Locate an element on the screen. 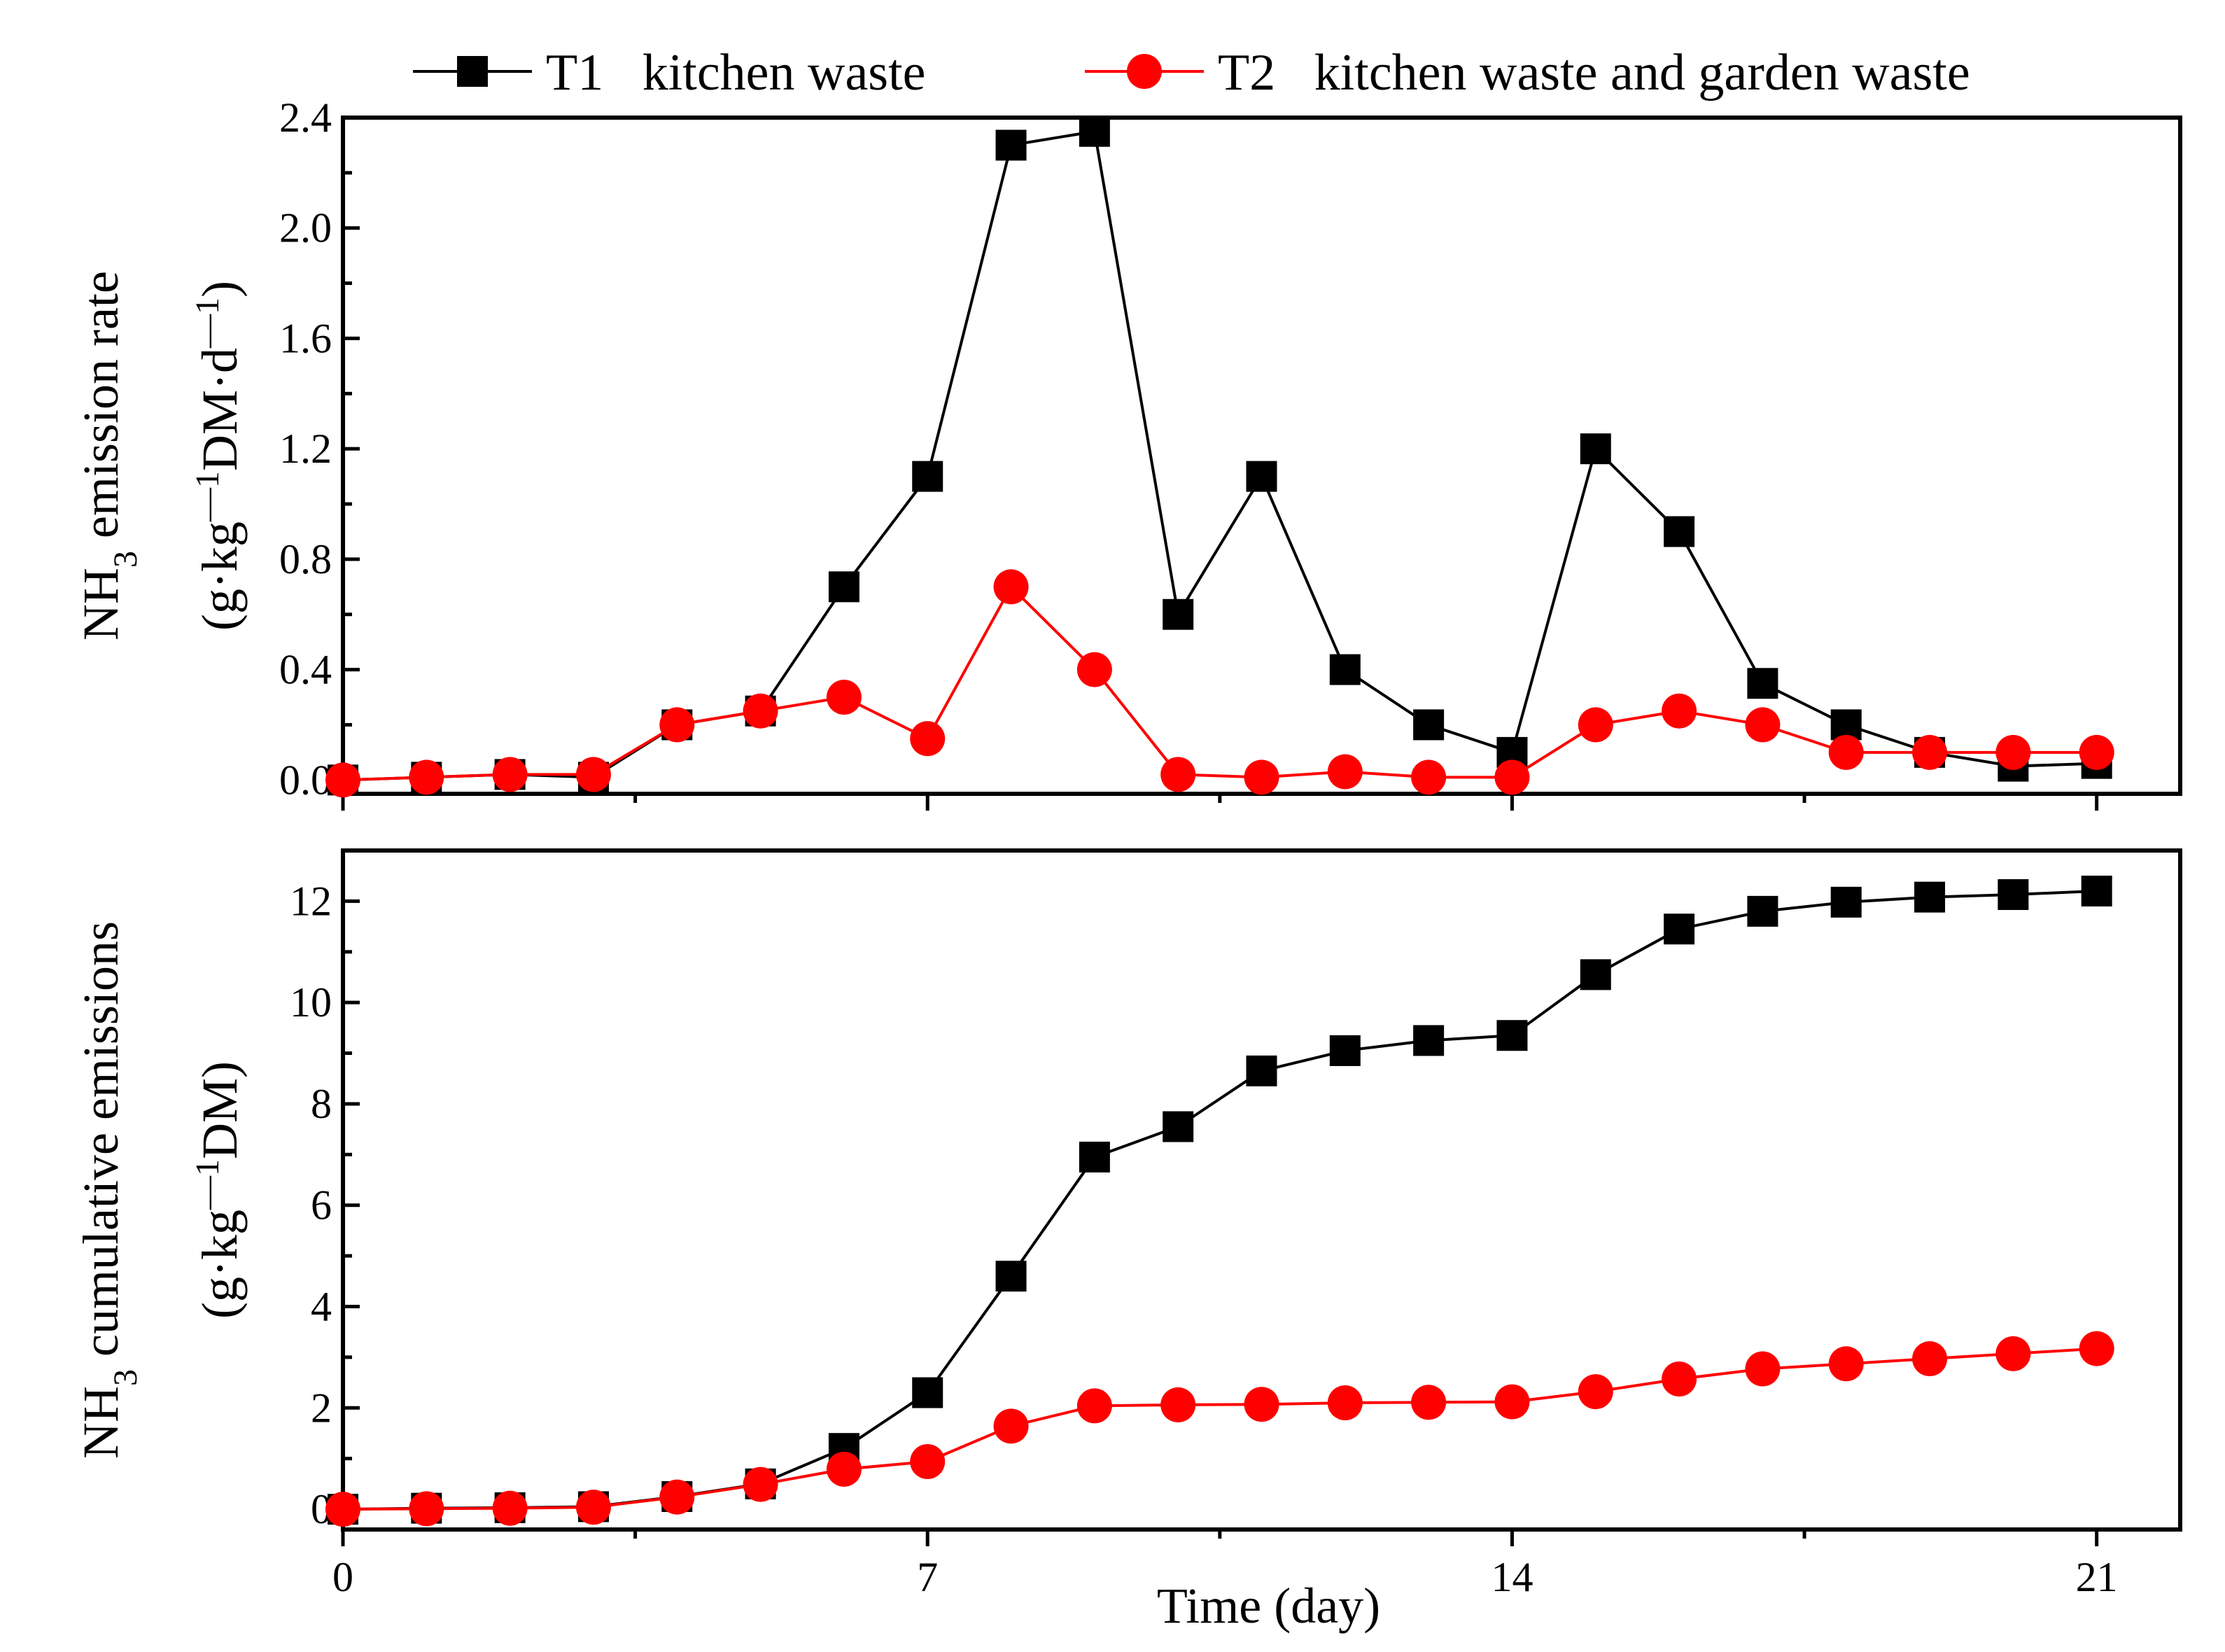  x-tick-label: 21 is located at coordinates (2097, 1577).